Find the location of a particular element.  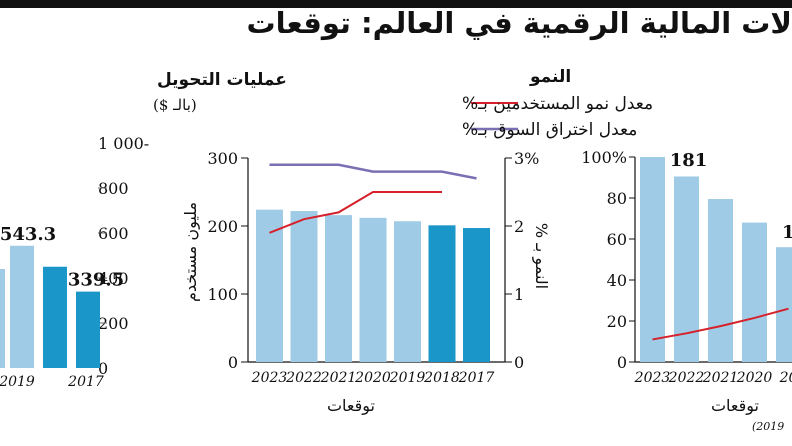

right-y-tick: 80 is located at coordinates (617, 198).